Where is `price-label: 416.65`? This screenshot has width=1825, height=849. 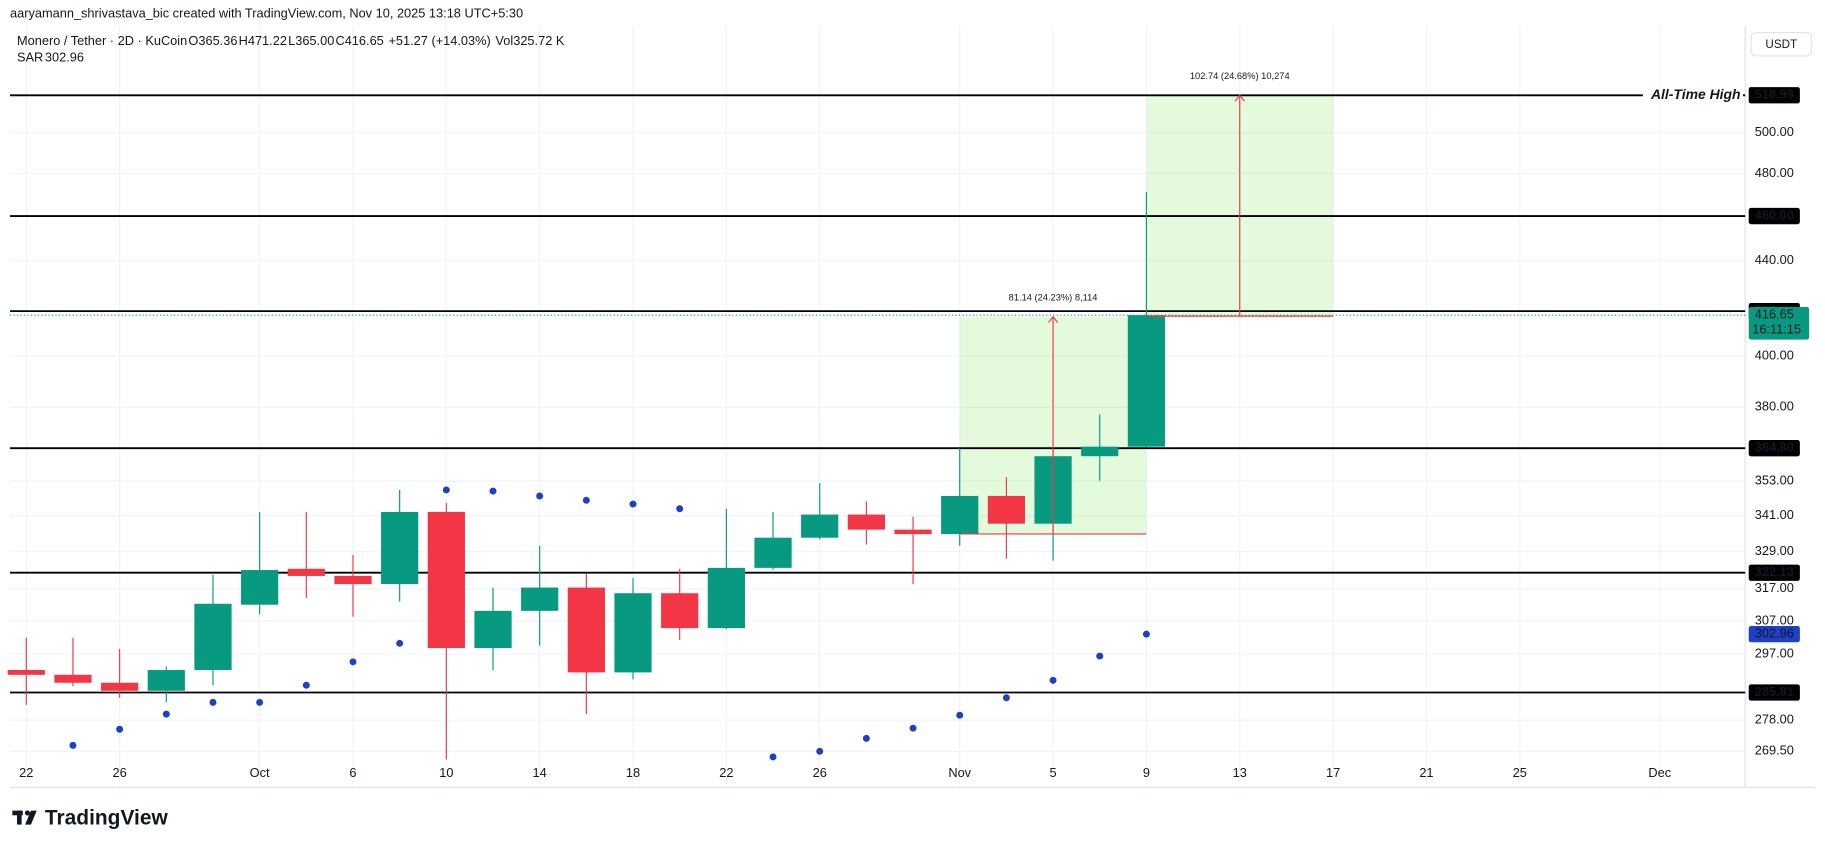
price-label: 416.65 is located at coordinates (1774, 314).